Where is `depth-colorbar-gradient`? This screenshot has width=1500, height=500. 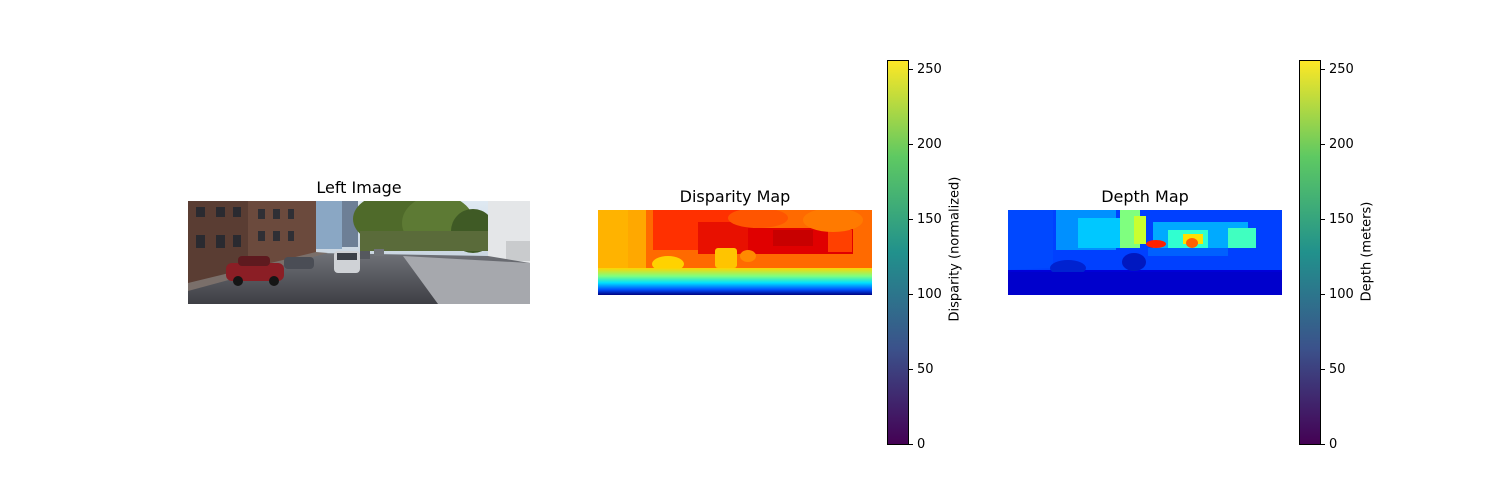 depth-colorbar-gradient is located at coordinates (1310, 252).